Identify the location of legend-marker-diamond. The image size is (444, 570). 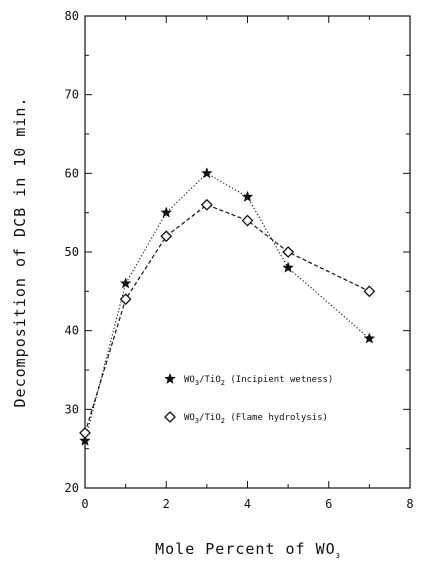
(170, 417).